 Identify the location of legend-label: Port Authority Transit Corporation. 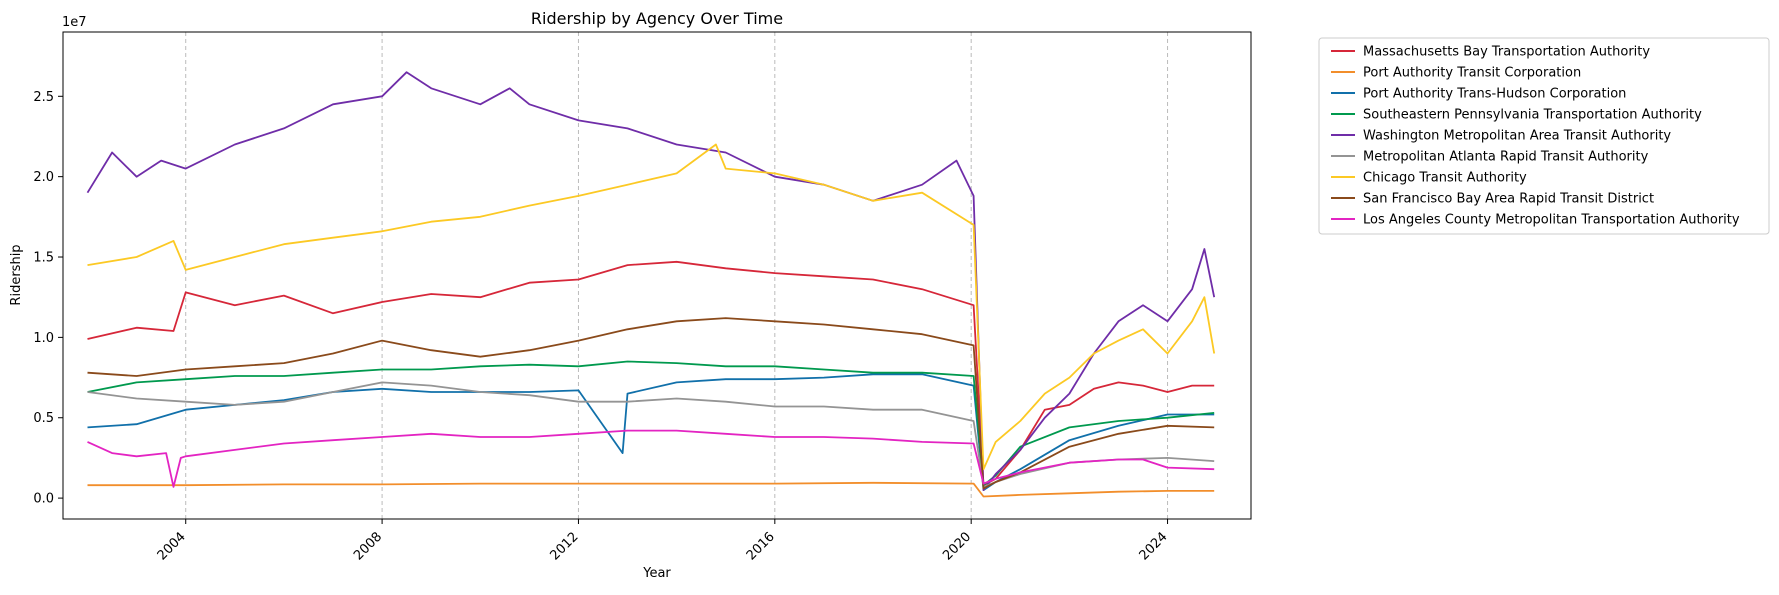
(1472, 73).